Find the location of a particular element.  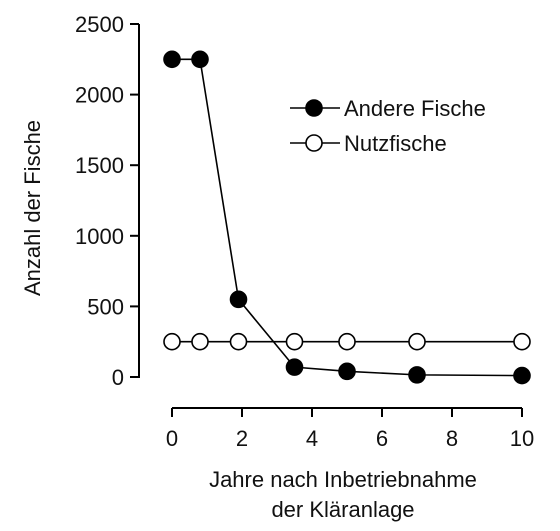

x-axis-title-line-1: Jahre nach Inbetriebnahme is located at coordinates (343, 479).